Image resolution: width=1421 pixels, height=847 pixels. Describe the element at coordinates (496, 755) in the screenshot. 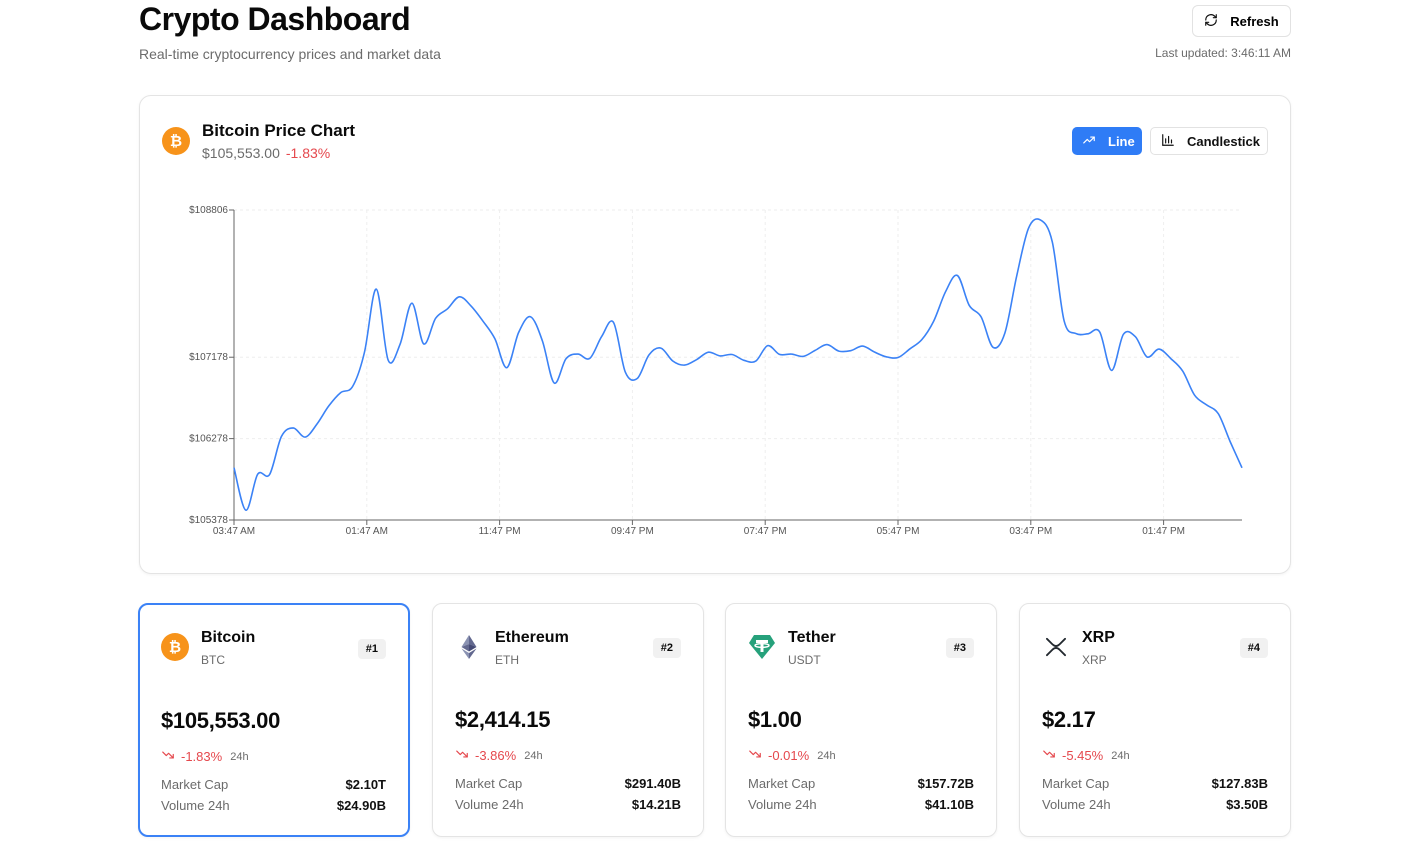

I see `change-percent: -3.86%` at that location.